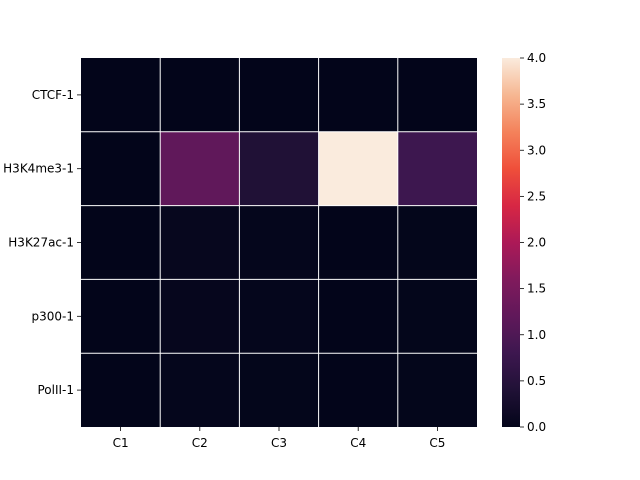  I want to click on x-tick-label: C1, so click(121, 443).